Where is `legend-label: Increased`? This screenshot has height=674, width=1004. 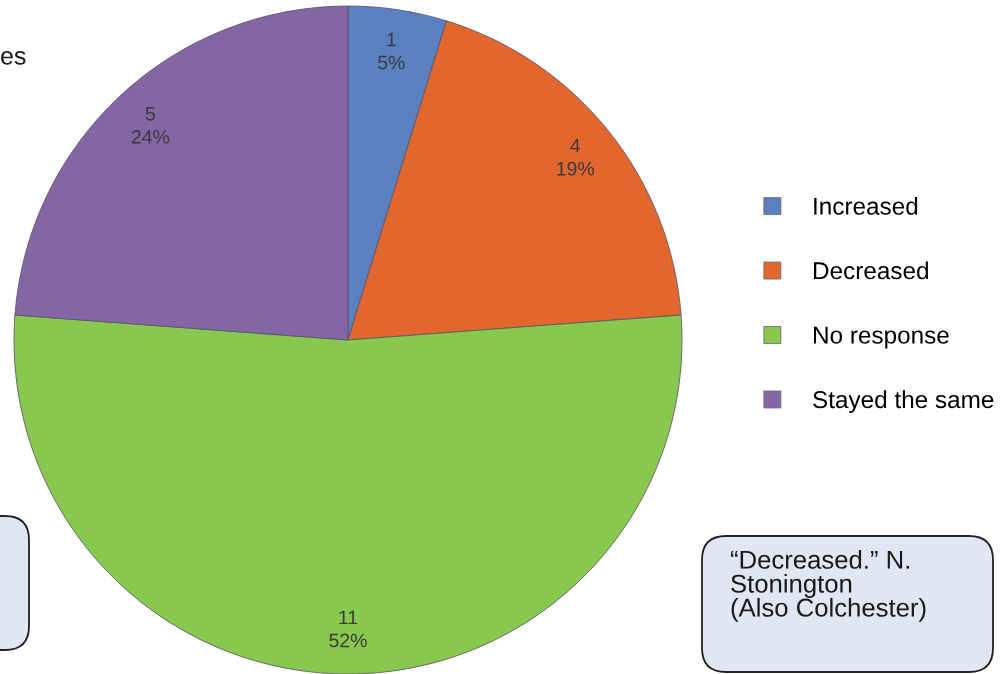 legend-label: Increased is located at coordinates (866, 205).